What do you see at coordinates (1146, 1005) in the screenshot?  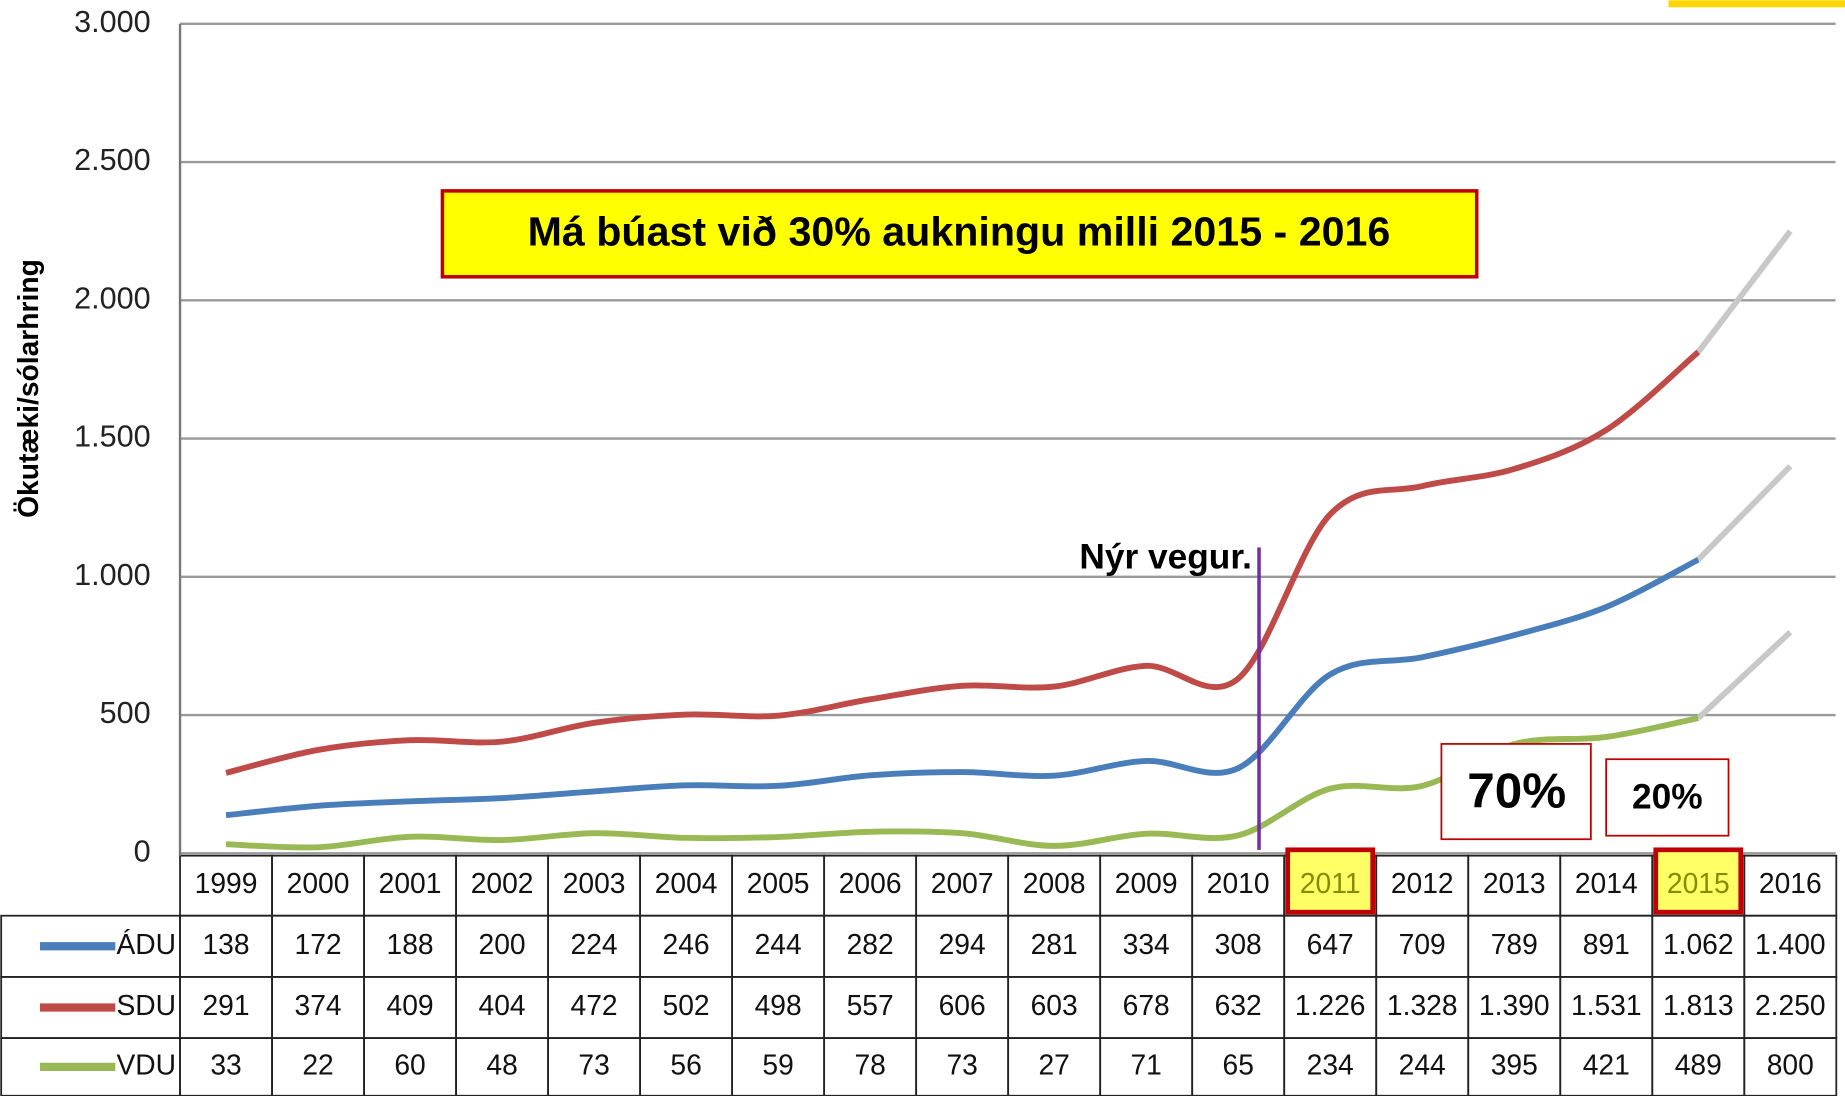 I see `table-value: 678` at bounding box center [1146, 1005].